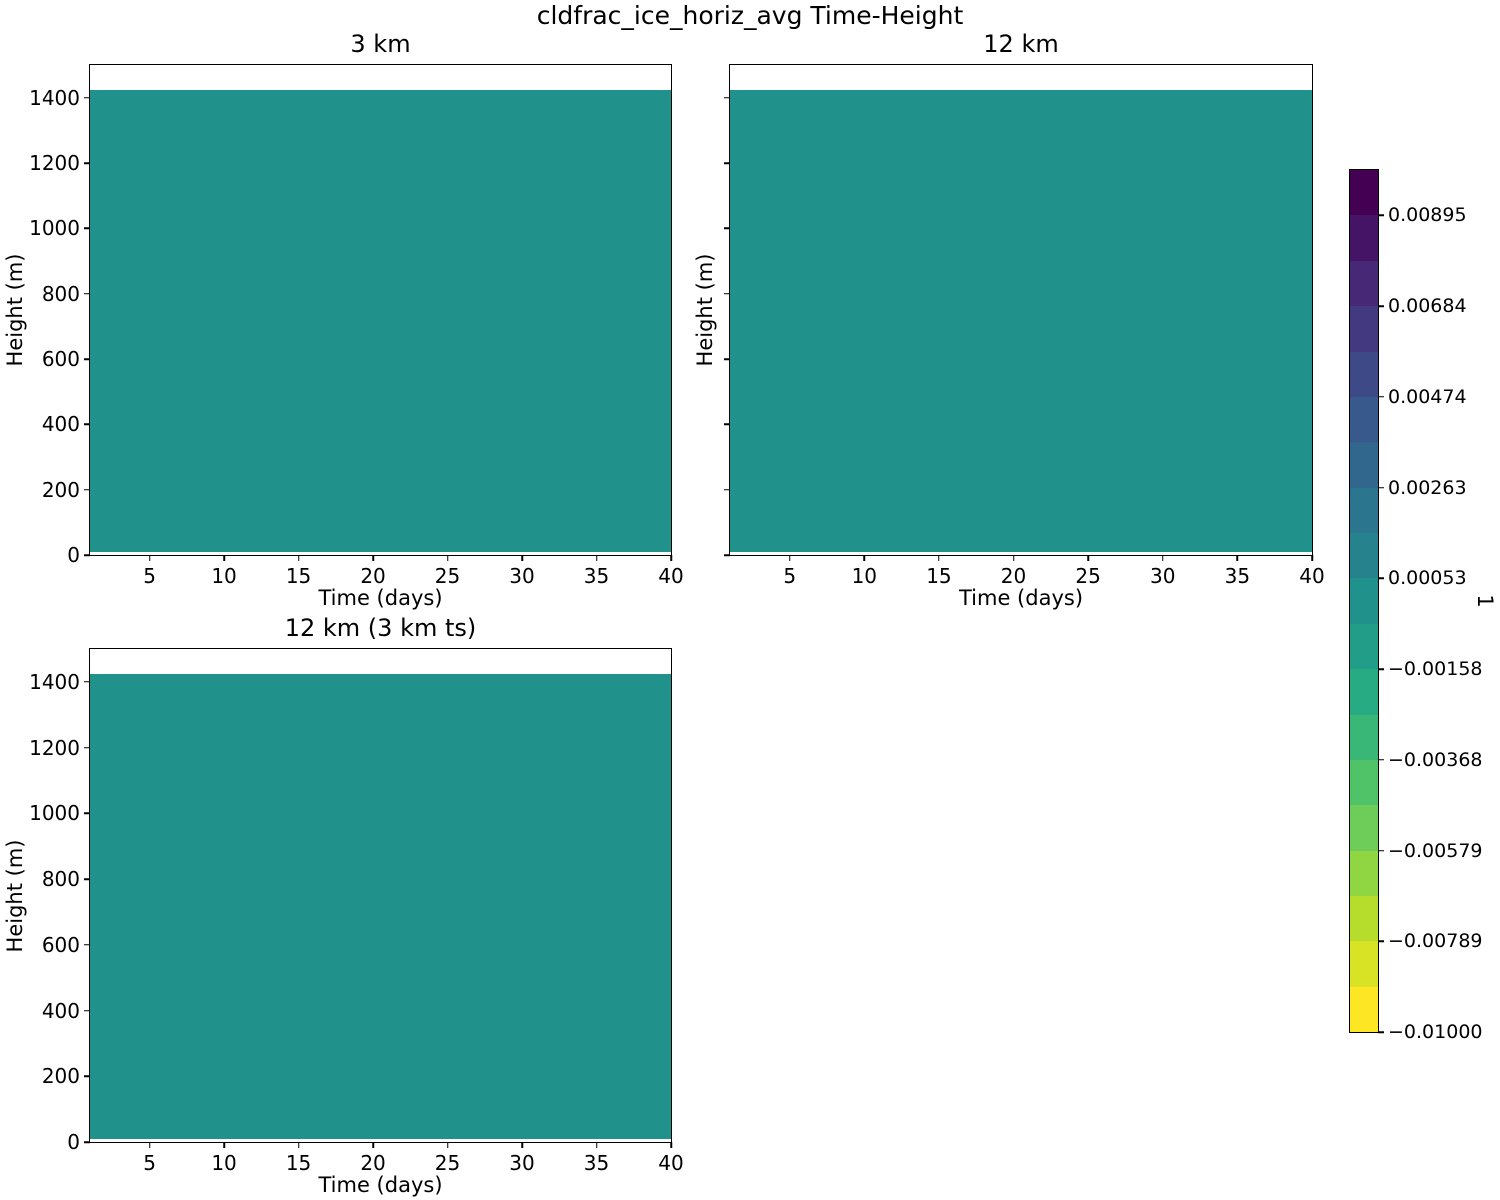 The image size is (1500, 1200). What do you see at coordinates (54, 813) in the screenshot?
I see `y-tick-label: 1000` at bounding box center [54, 813].